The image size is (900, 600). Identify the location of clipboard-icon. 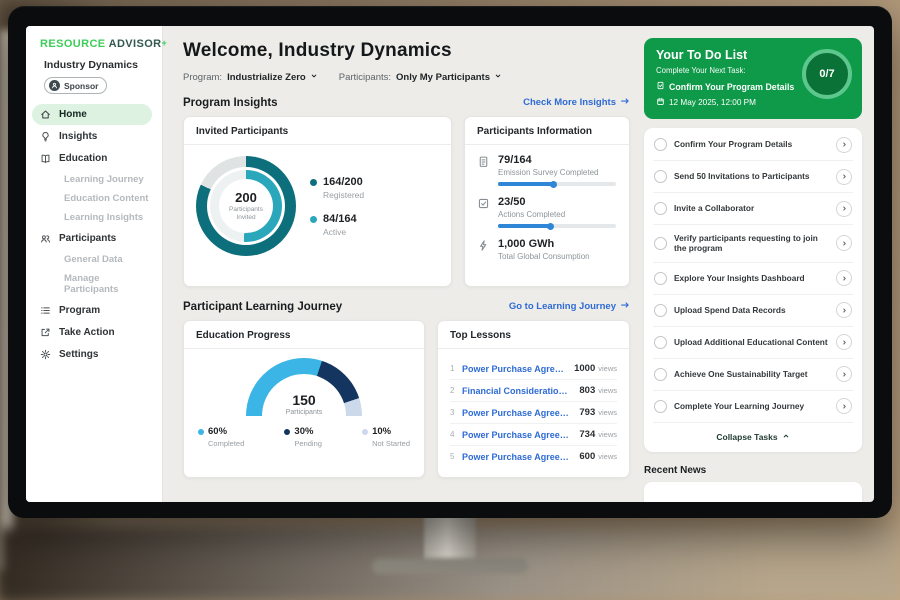
(483, 161).